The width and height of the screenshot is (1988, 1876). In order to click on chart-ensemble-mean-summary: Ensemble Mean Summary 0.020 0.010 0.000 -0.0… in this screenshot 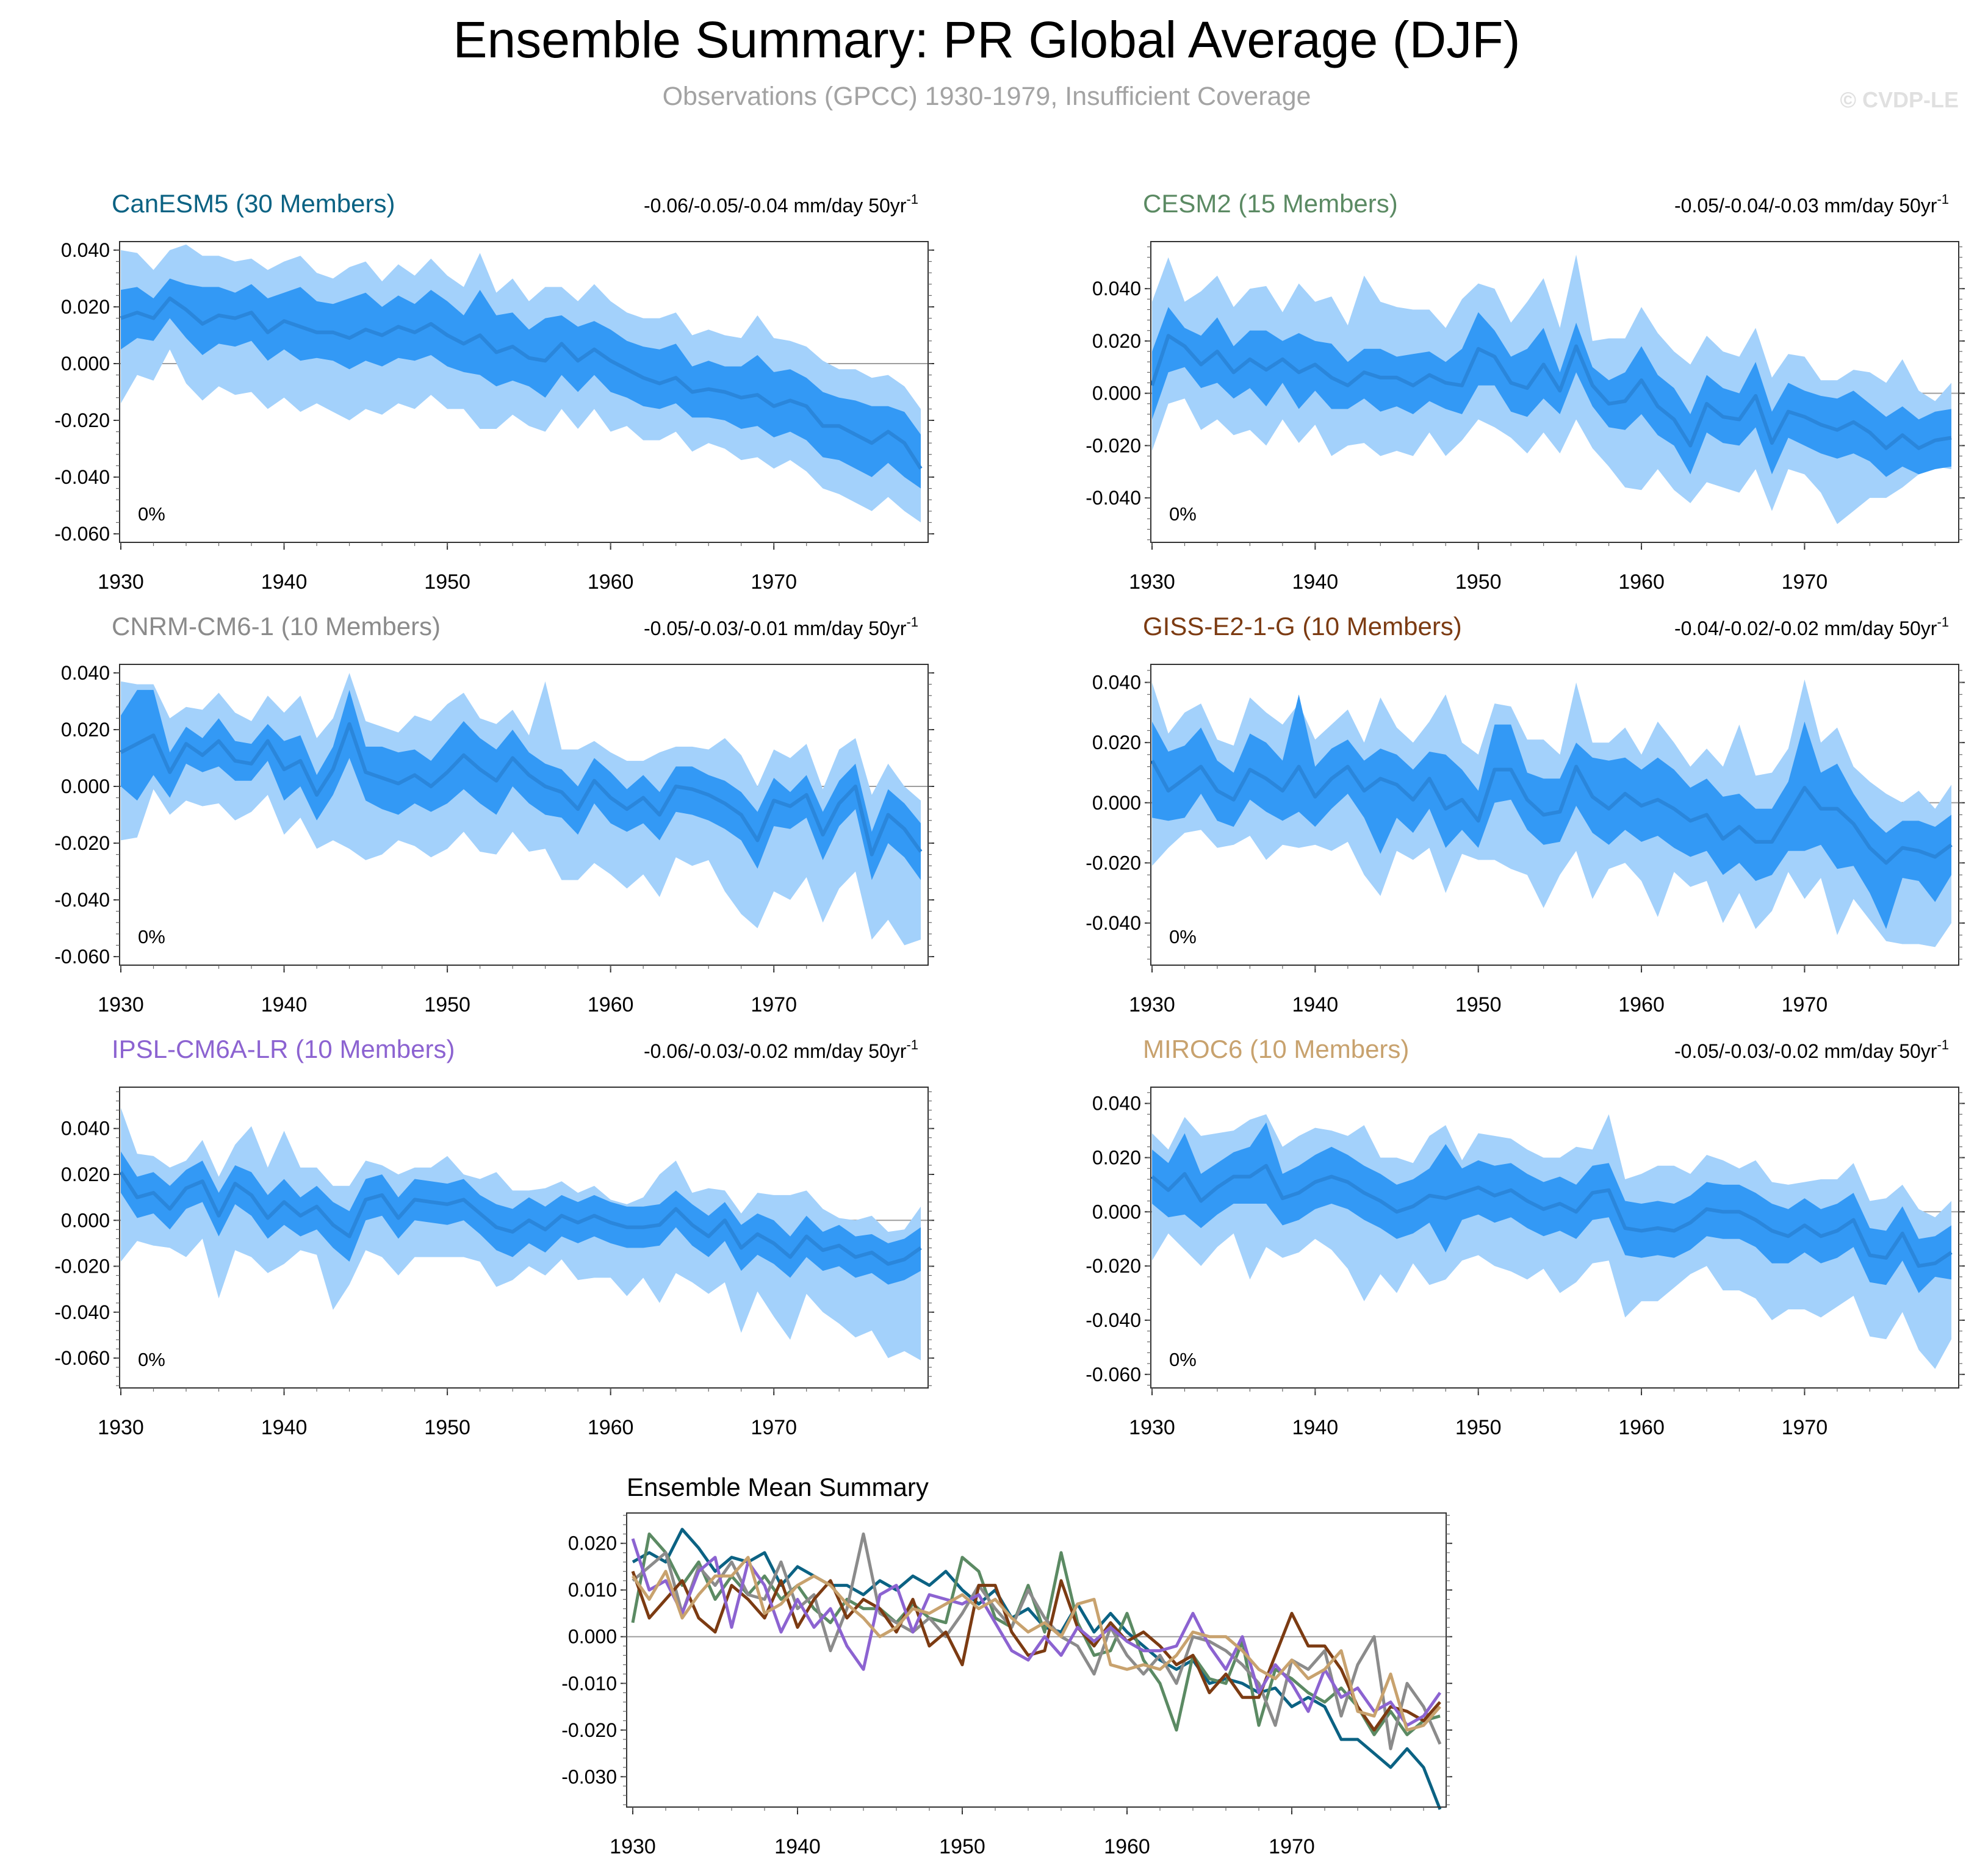, I will do `click(1006, 1666)`.